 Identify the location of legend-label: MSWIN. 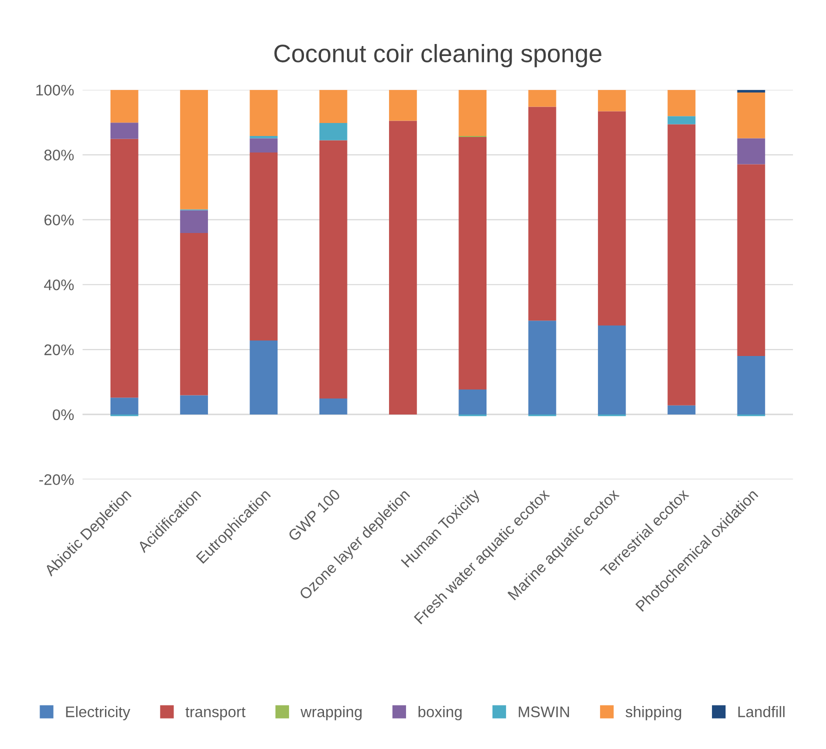
(543, 712).